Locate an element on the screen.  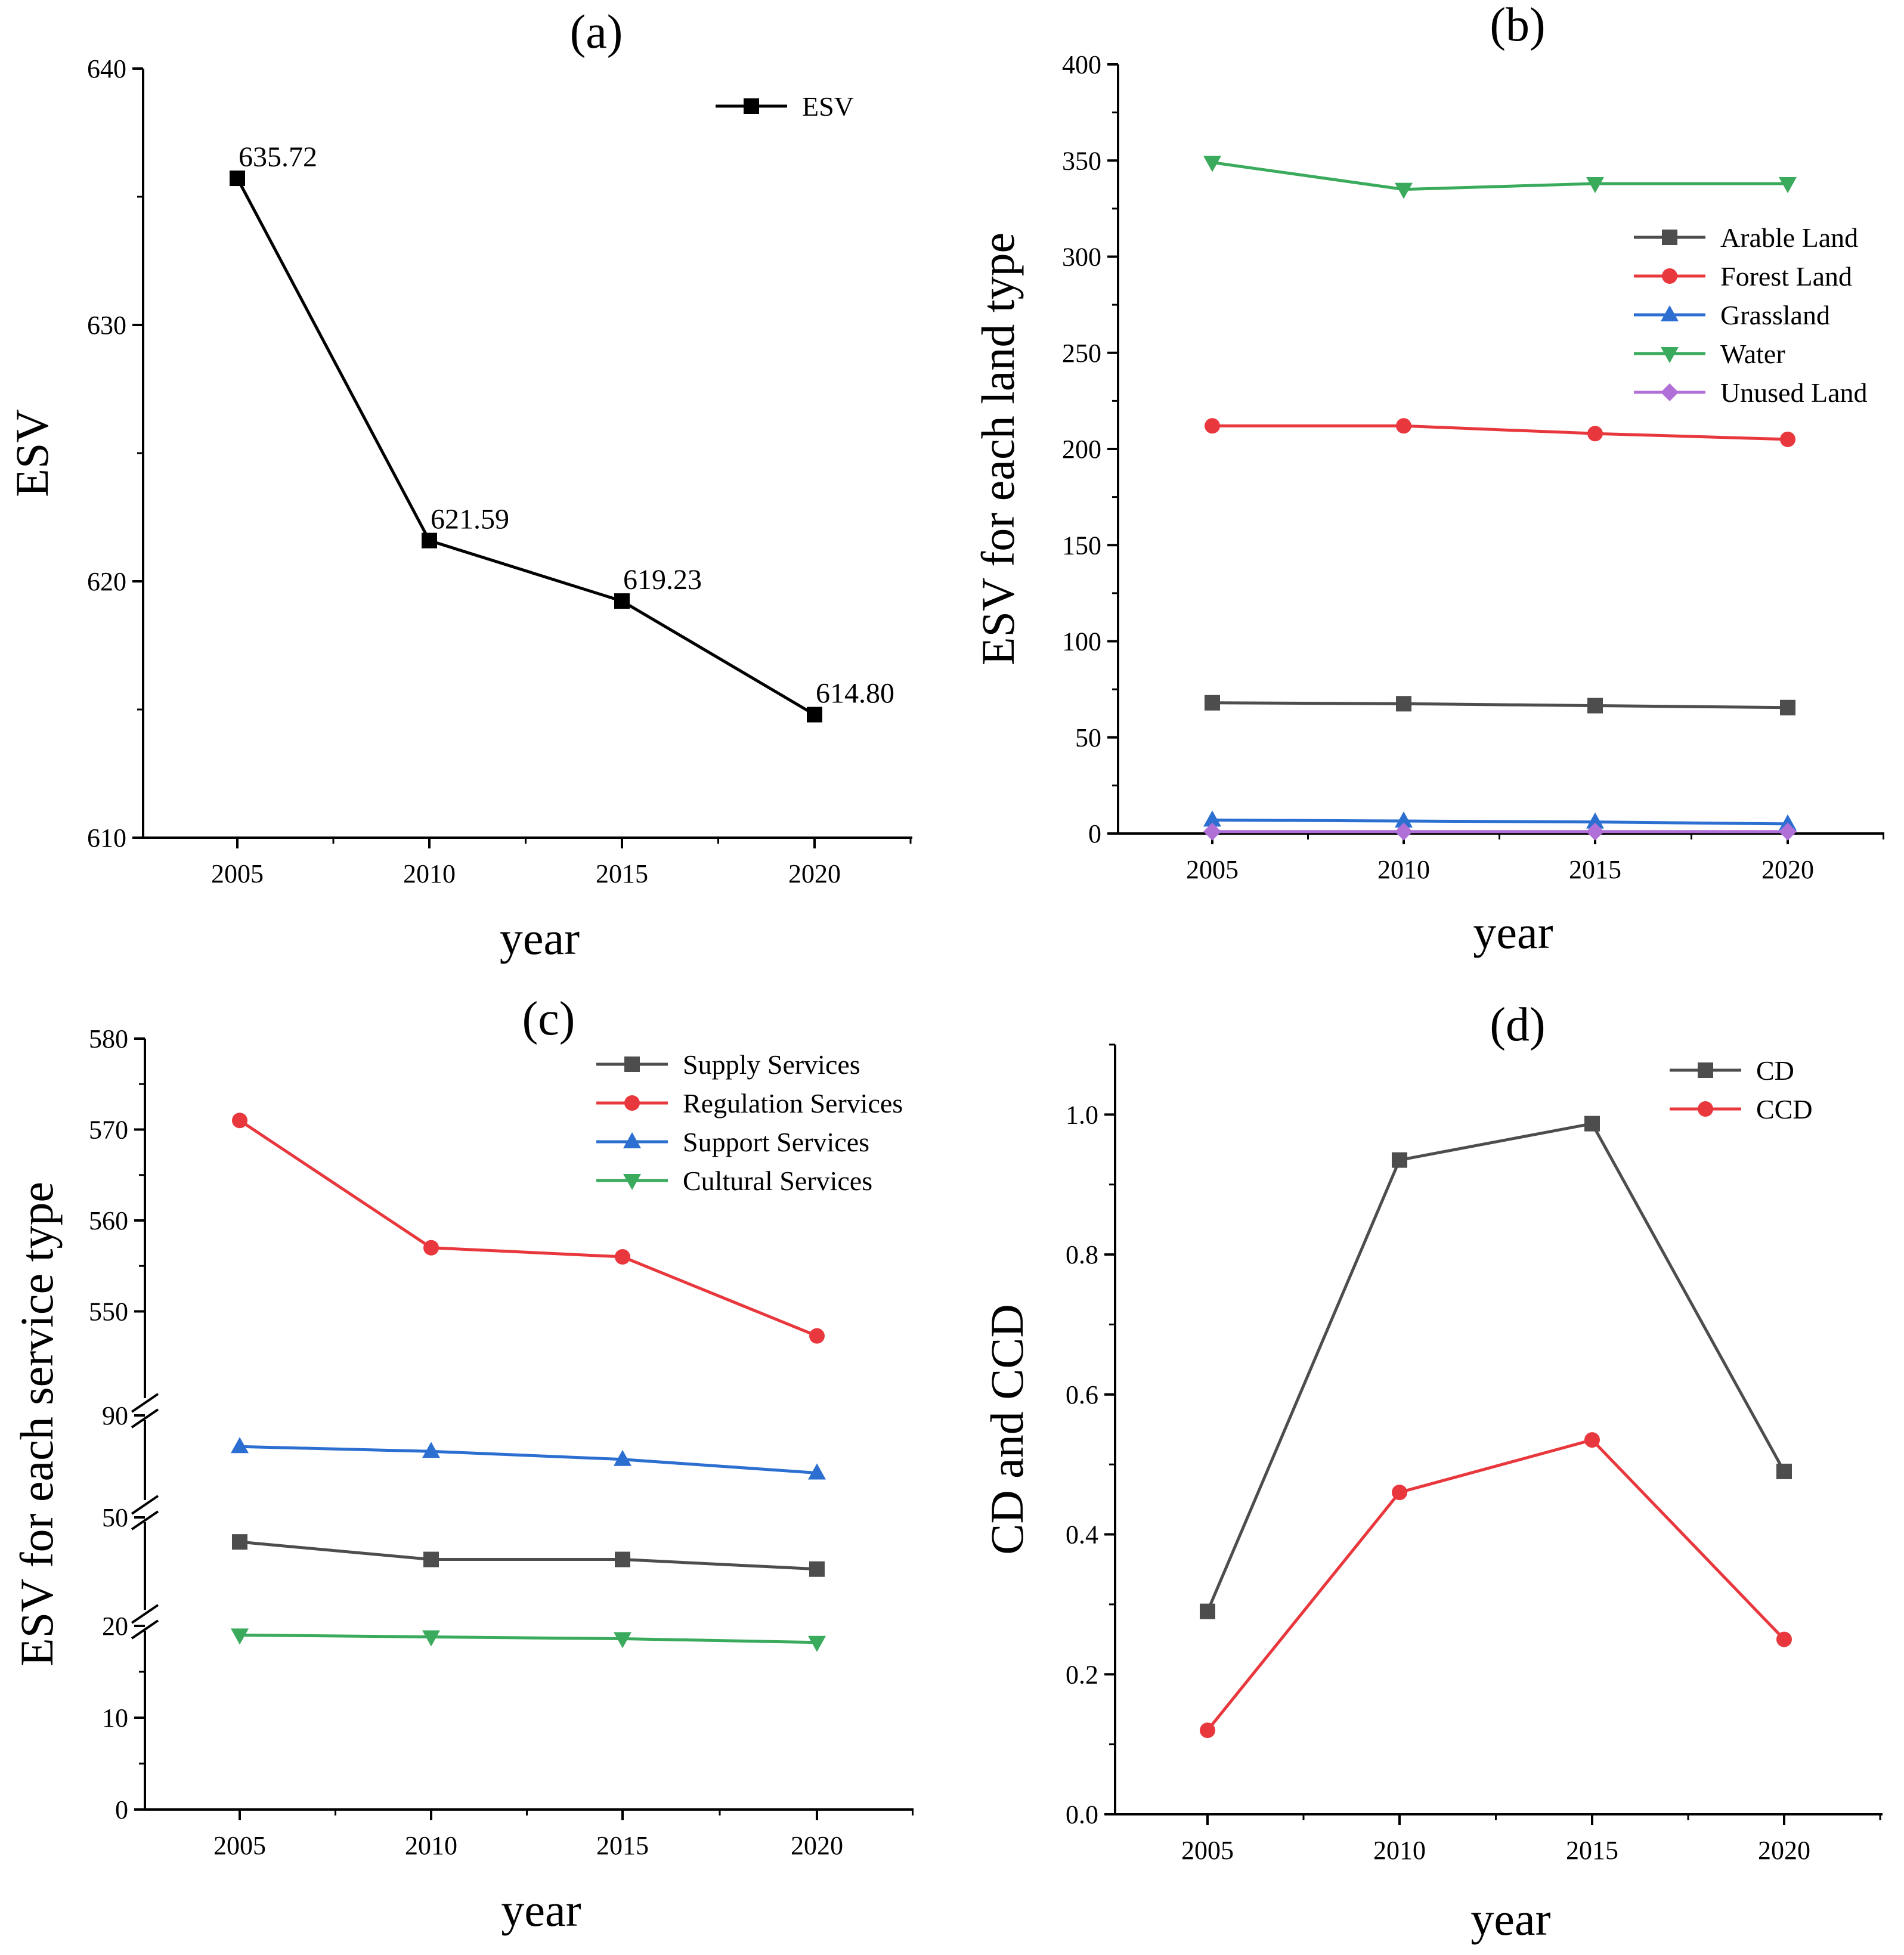
y-axis-label: CD and CCD is located at coordinates (1007, 1429).